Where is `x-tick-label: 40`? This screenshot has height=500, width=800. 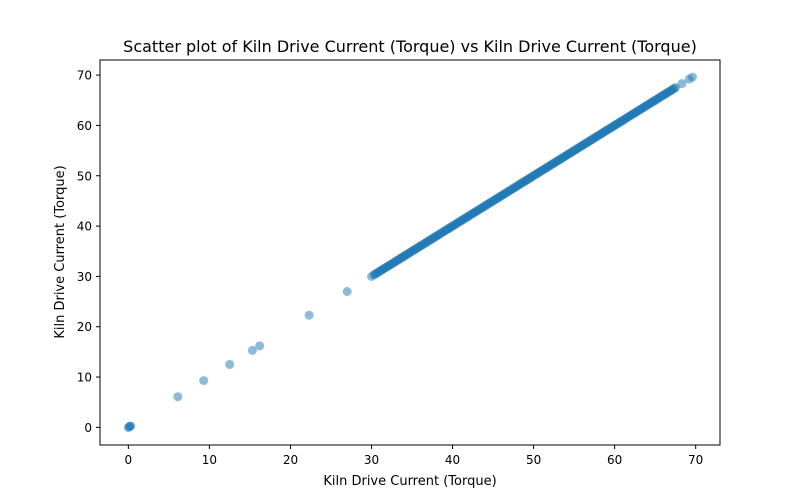 x-tick-label: 40 is located at coordinates (452, 460).